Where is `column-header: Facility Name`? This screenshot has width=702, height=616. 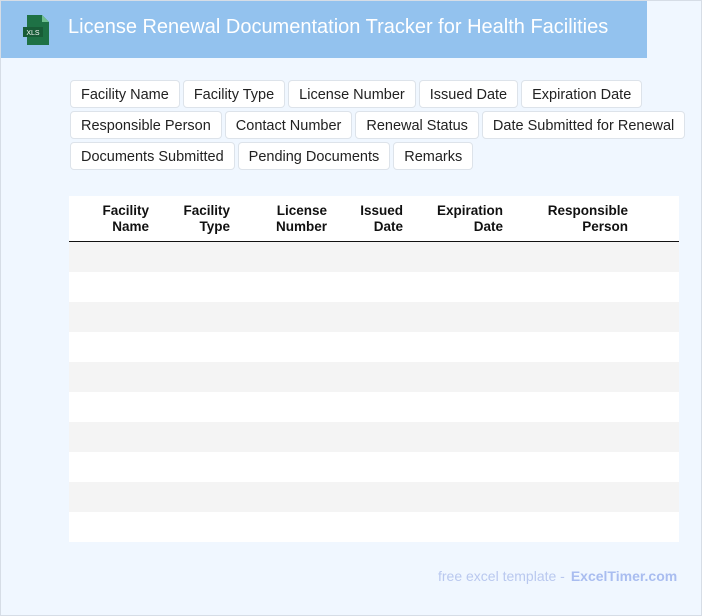 column-header: Facility Name is located at coordinates (109, 219).